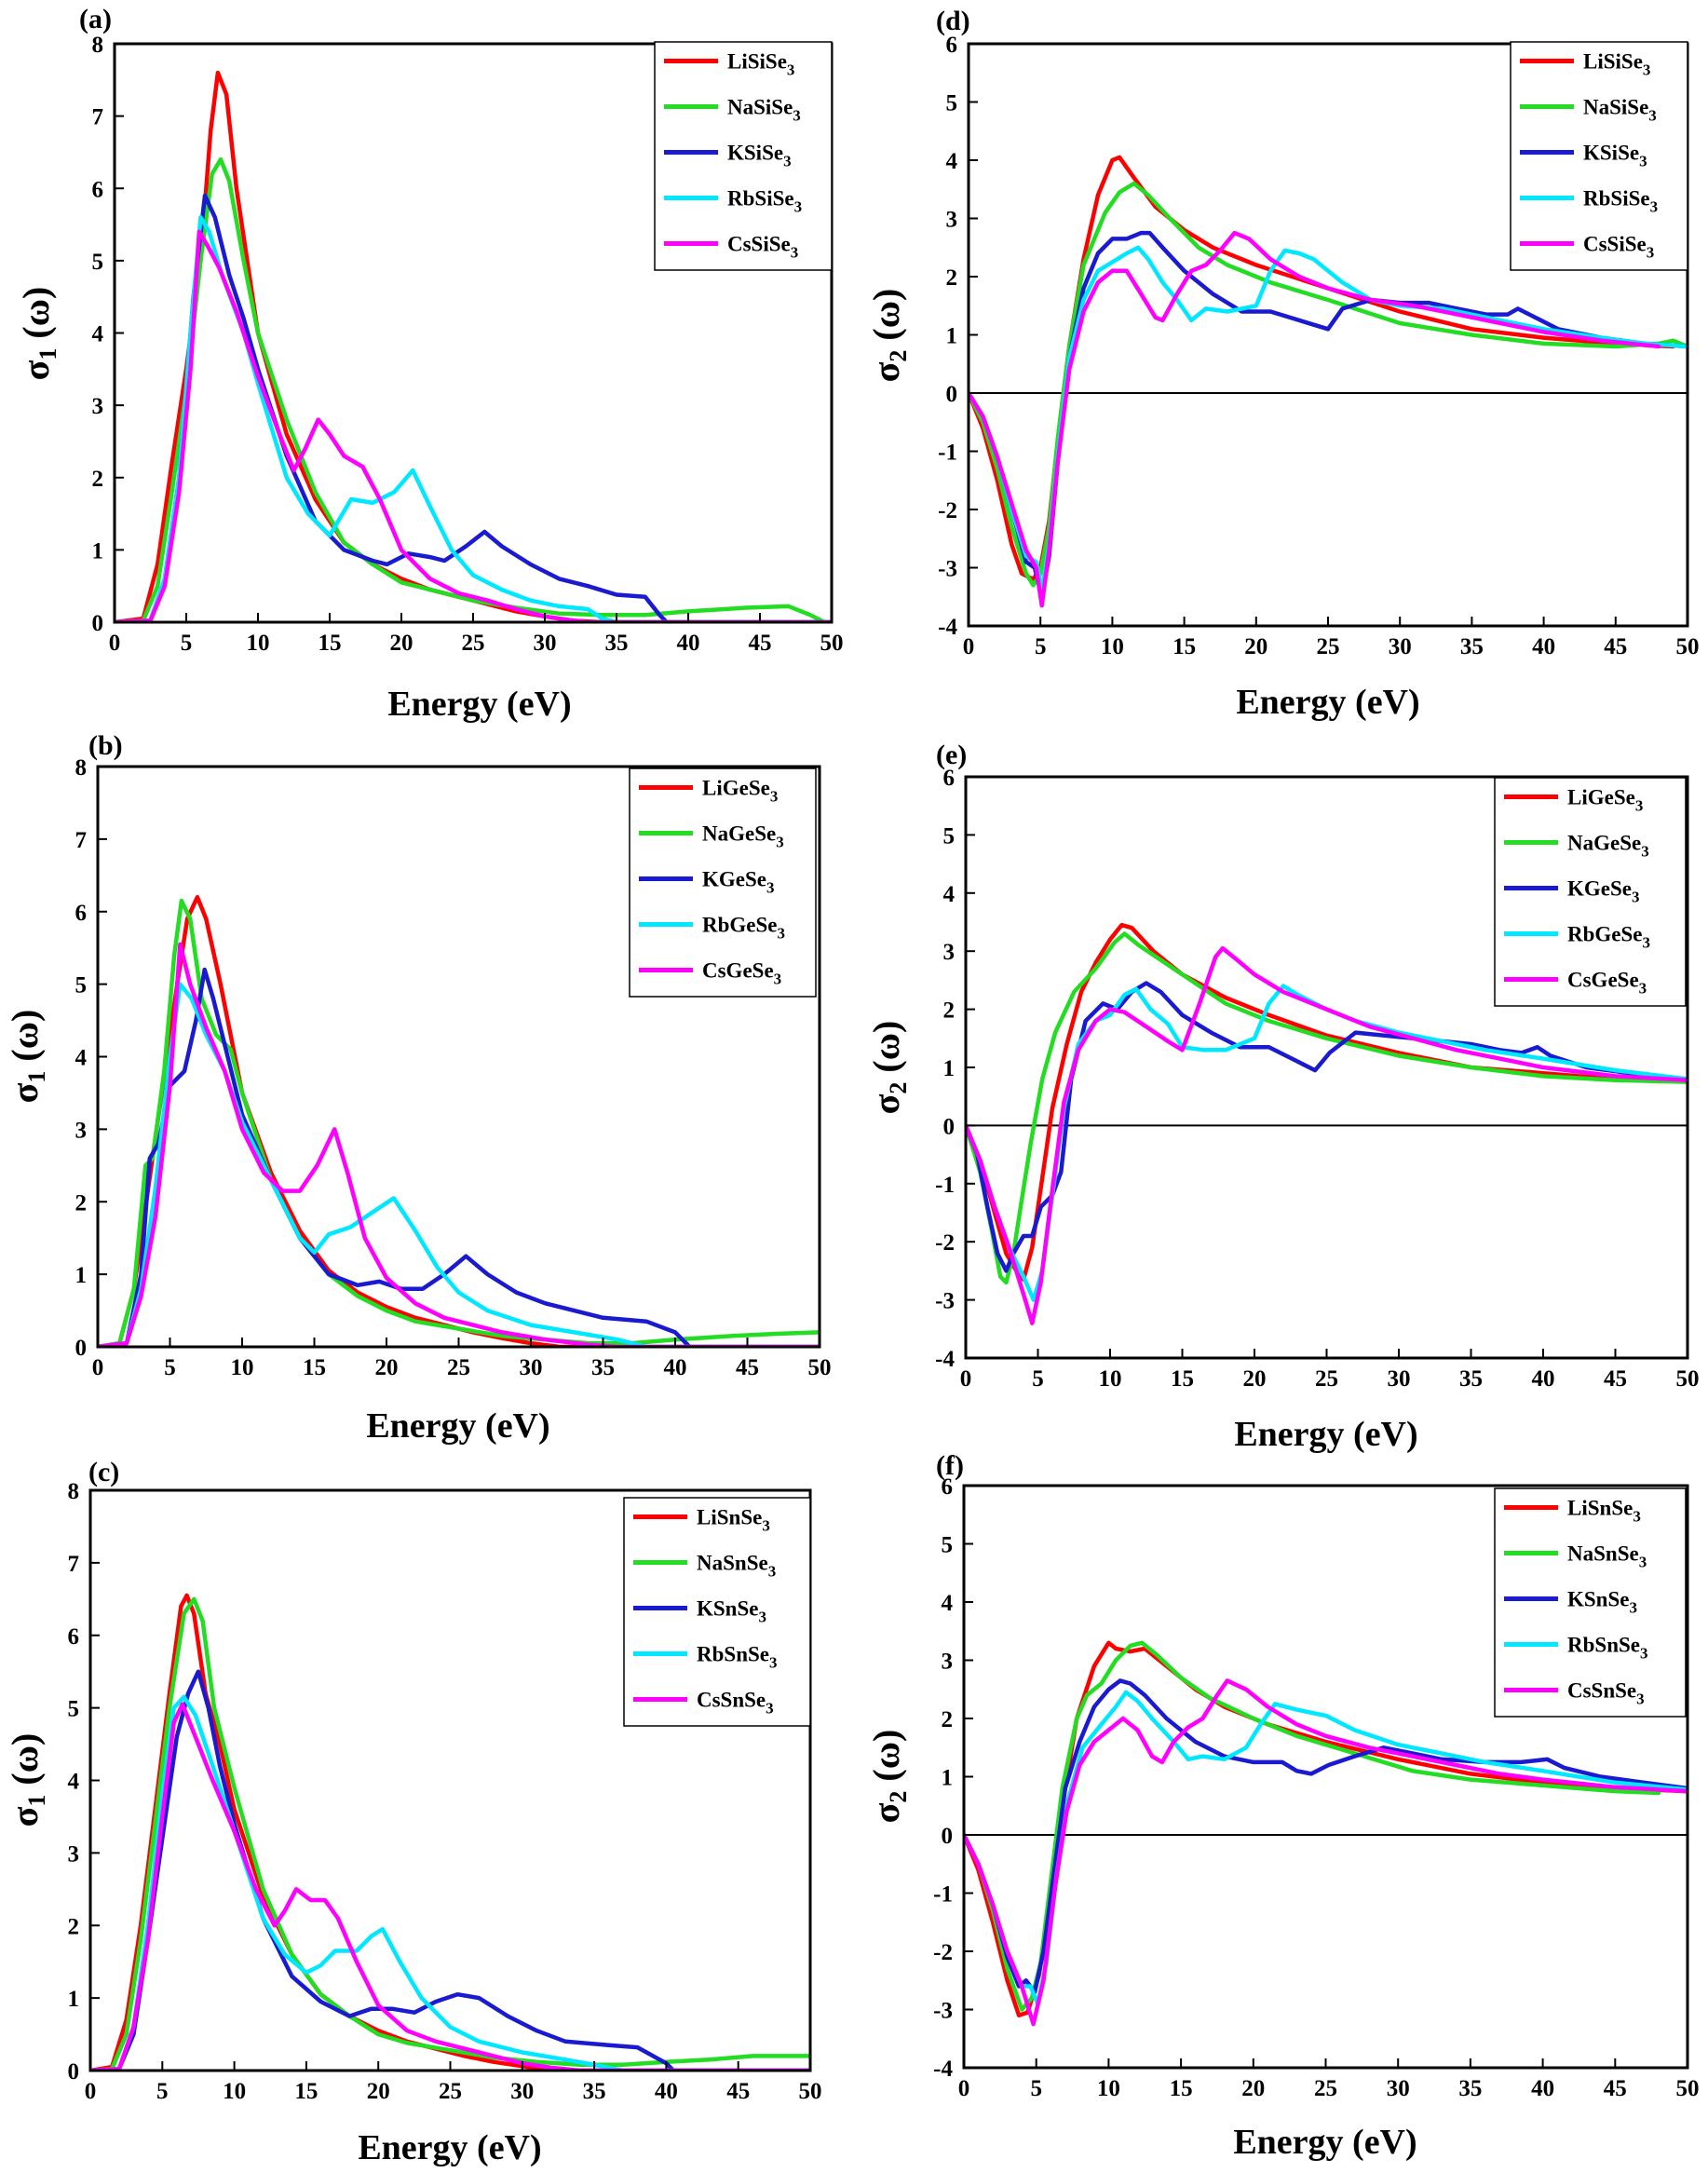 This screenshot has height=2173, width=1708. I want to click on series-line-na, so click(1312, 1826).